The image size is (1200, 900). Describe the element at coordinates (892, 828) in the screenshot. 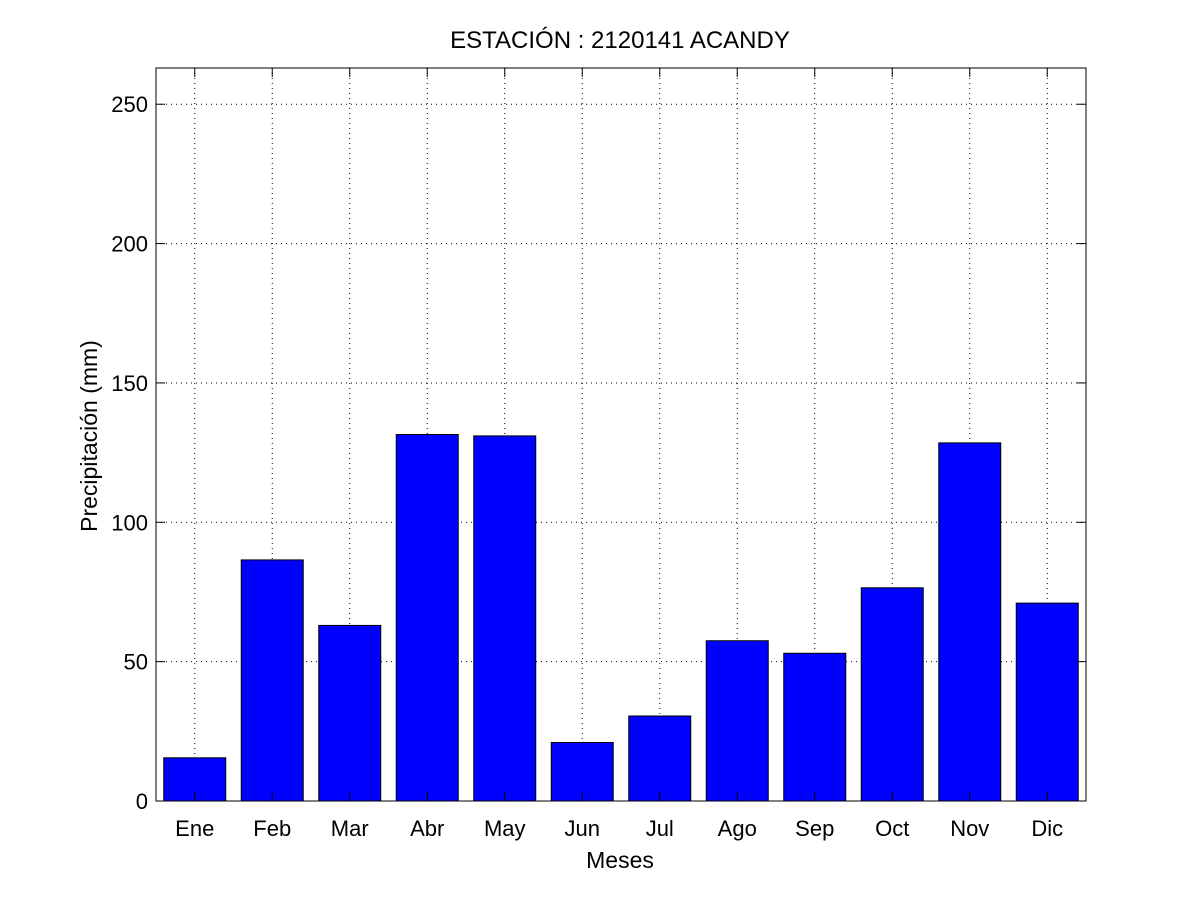

I see `x-tick-label: Oct` at that location.